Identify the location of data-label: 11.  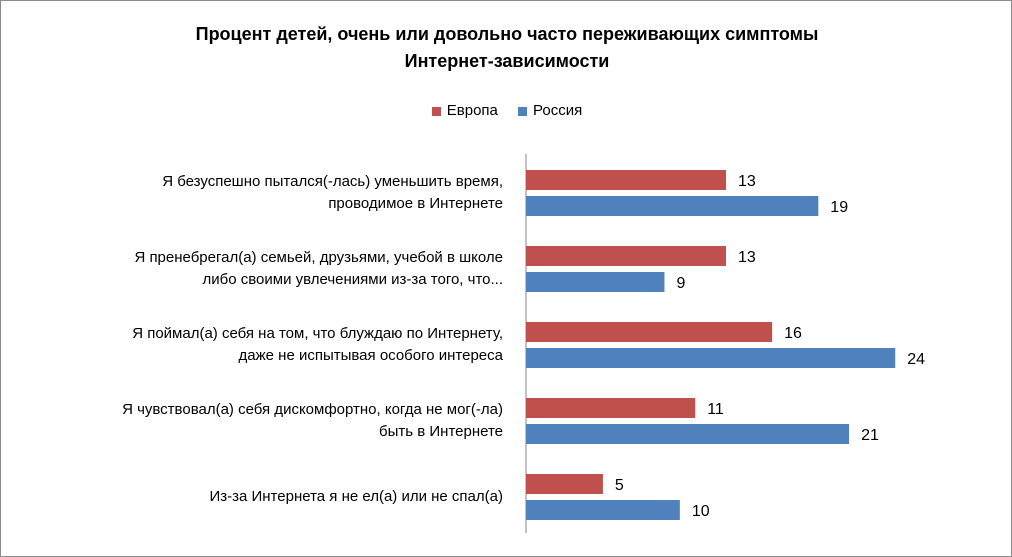
(715, 409).